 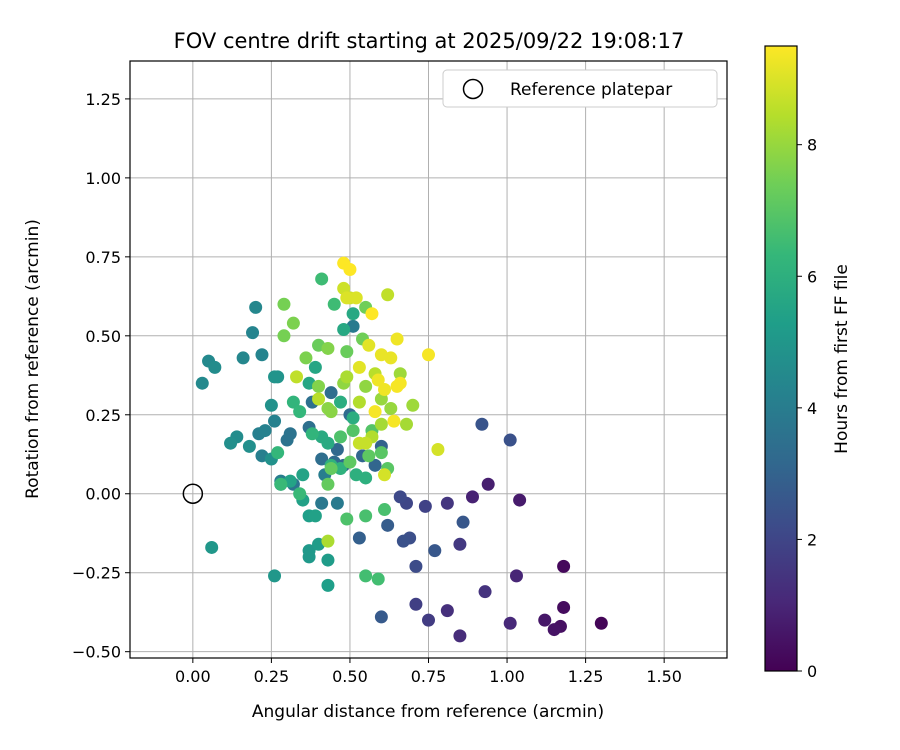 I want to click on colorbar: 0 2 4 6 8 Hours from first FF file, so click(x=808, y=363).